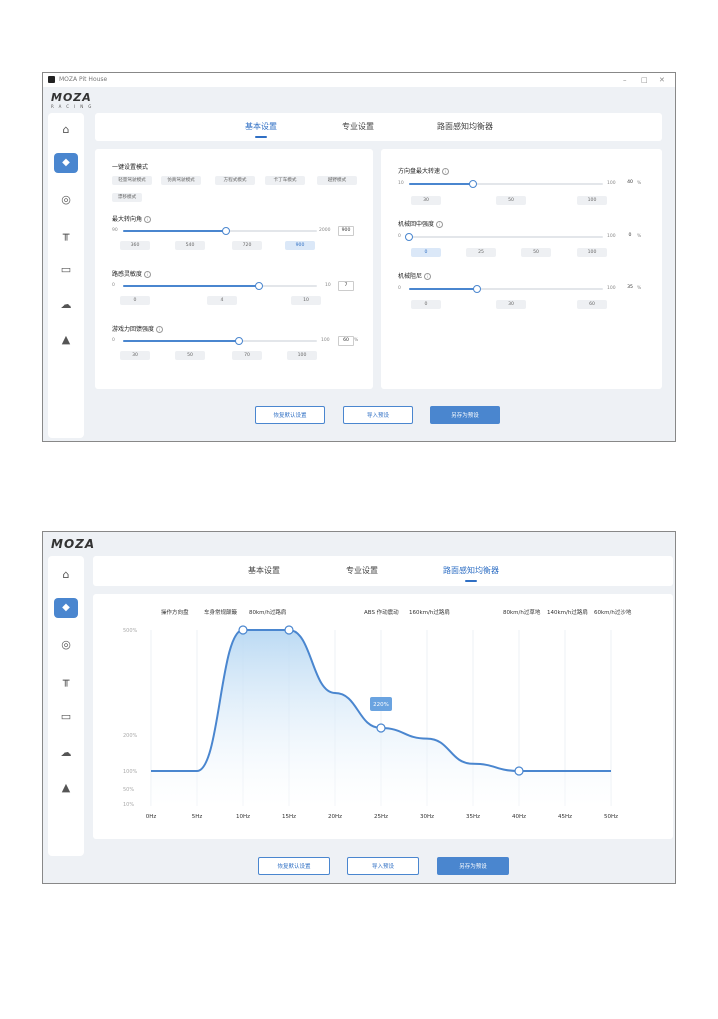 The height and width of the screenshot is (1019, 718). I want to click on x-tick-label: 40Hz, so click(519, 817).